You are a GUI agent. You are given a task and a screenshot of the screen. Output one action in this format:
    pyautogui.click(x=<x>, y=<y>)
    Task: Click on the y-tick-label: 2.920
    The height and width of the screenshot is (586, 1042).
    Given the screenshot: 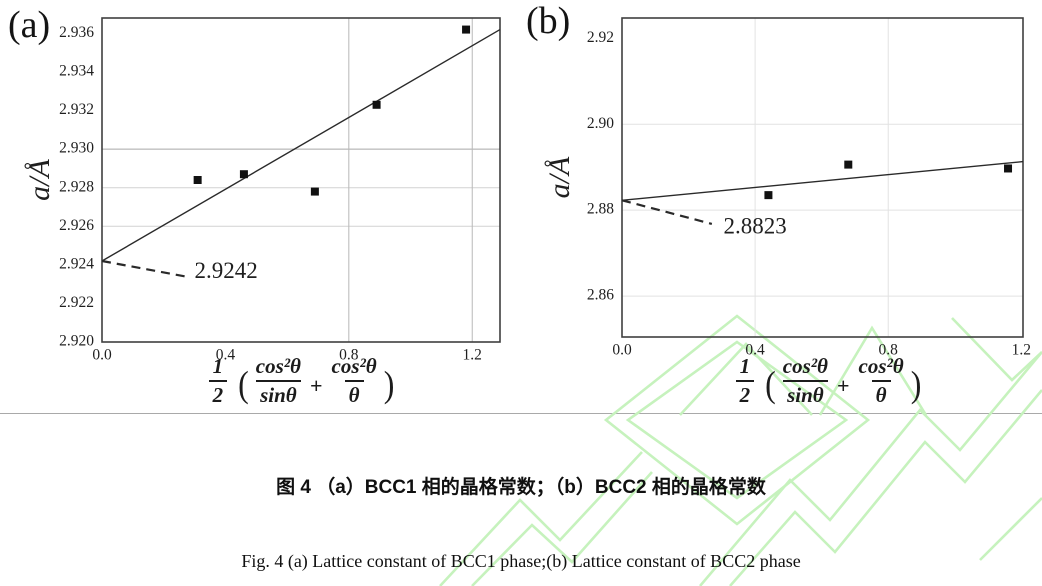 What is the action you would take?
    pyautogui.click(x=76, y=341)
    